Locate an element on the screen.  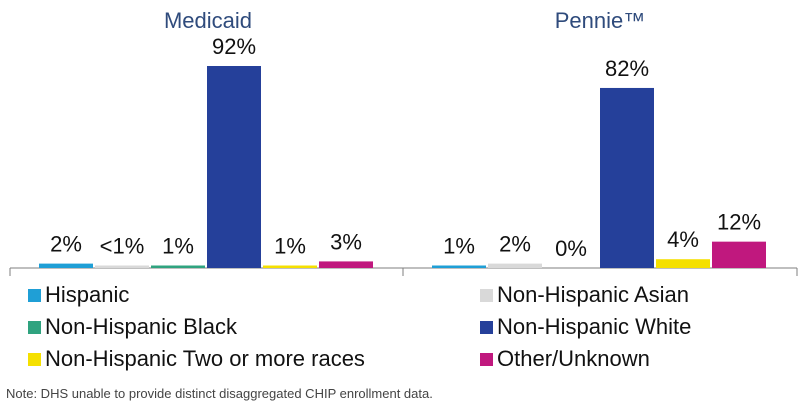
data-label: 92% is located at coordinates (234, 46).